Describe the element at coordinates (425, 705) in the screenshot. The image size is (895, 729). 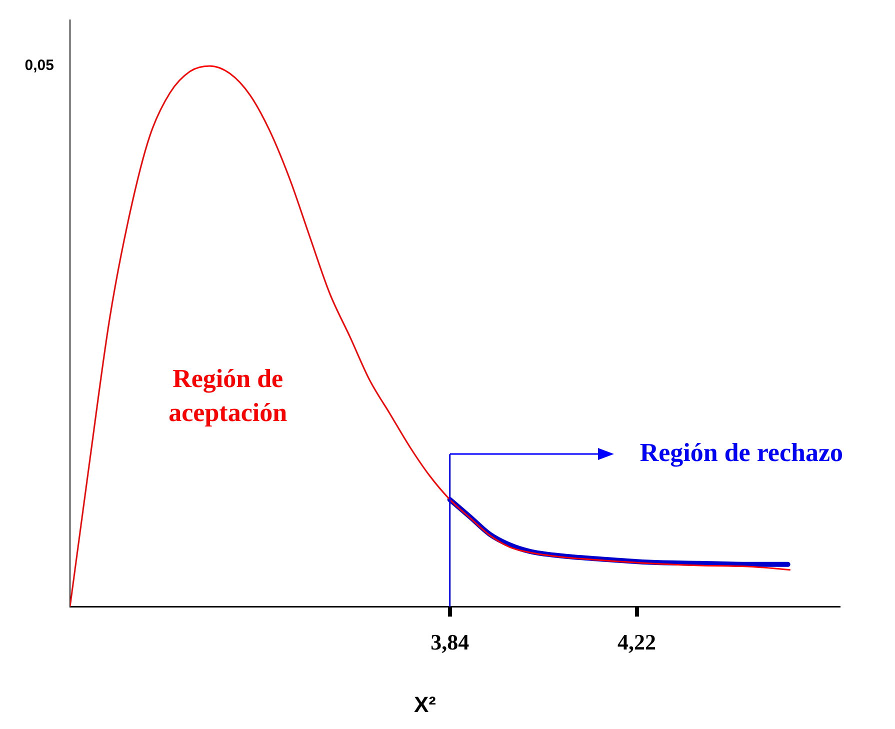
I see `x-axis-title: X²` at that location.